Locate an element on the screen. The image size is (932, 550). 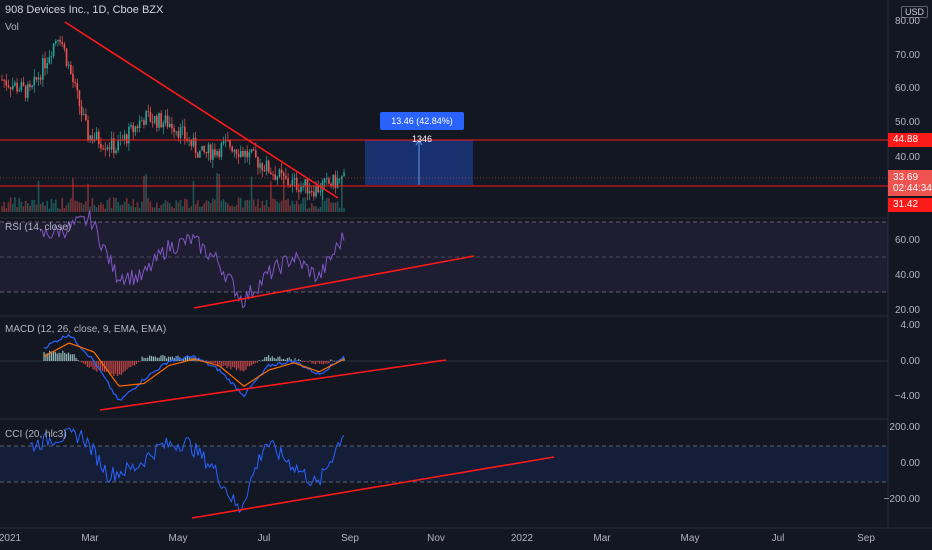
macd-uptrend-line is located at coordinates (273, 385).